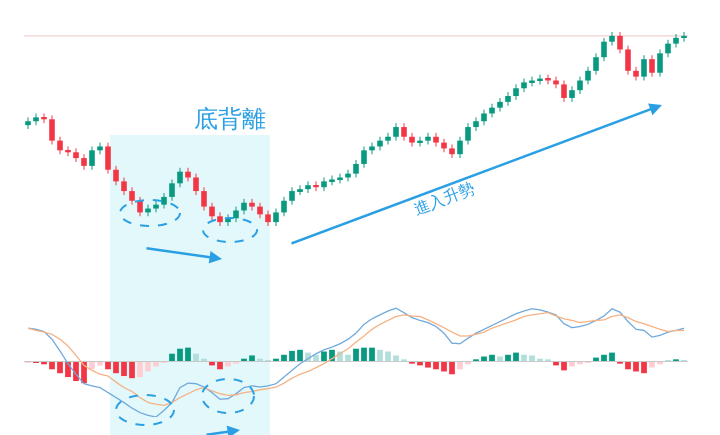 This screenshot has width=720, height=435. Describe the element at coordinates (230, 119) in the screenshot. I see `annotation: 底背離` at that location.